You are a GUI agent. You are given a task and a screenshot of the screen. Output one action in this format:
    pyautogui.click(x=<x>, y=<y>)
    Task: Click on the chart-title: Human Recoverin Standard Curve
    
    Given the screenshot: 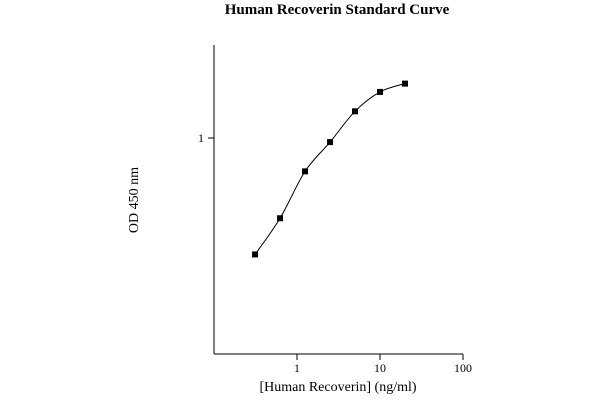 What is the action you would take?
    pyautogui.click(x=337, y=10)
    